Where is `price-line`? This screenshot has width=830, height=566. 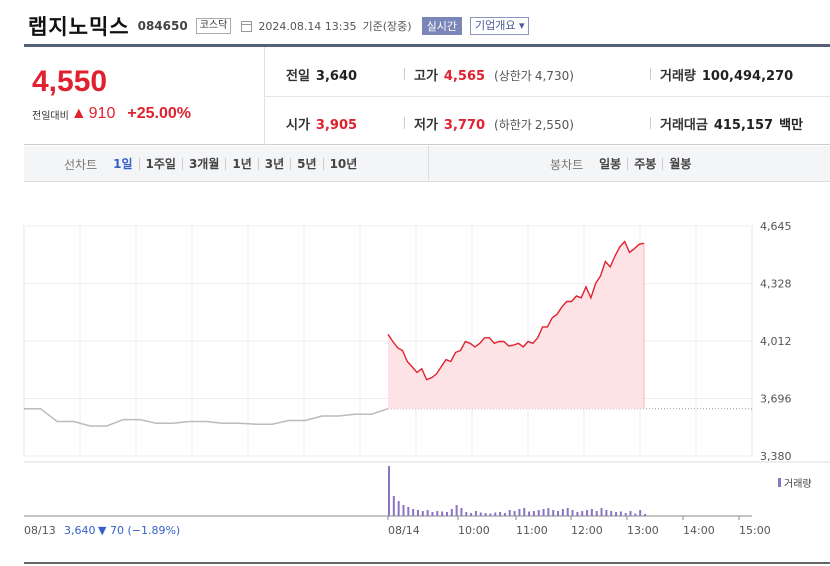
price-line is located at coordinates (516, 310).